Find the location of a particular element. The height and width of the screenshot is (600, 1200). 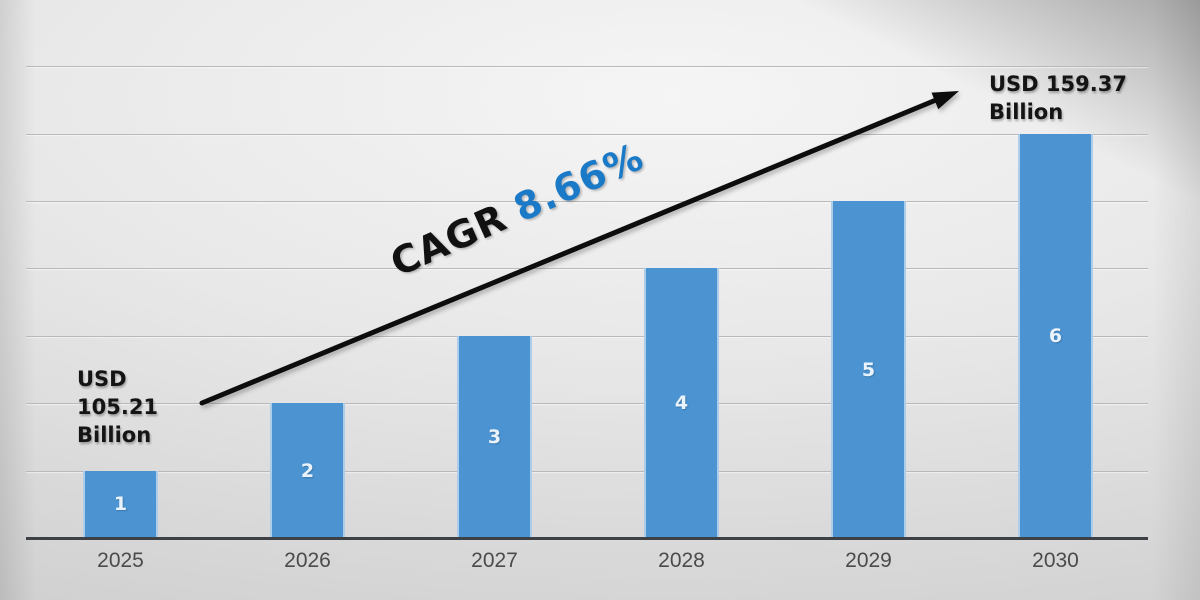

bar-value-label: 4 is located at coordinates (681, 403).